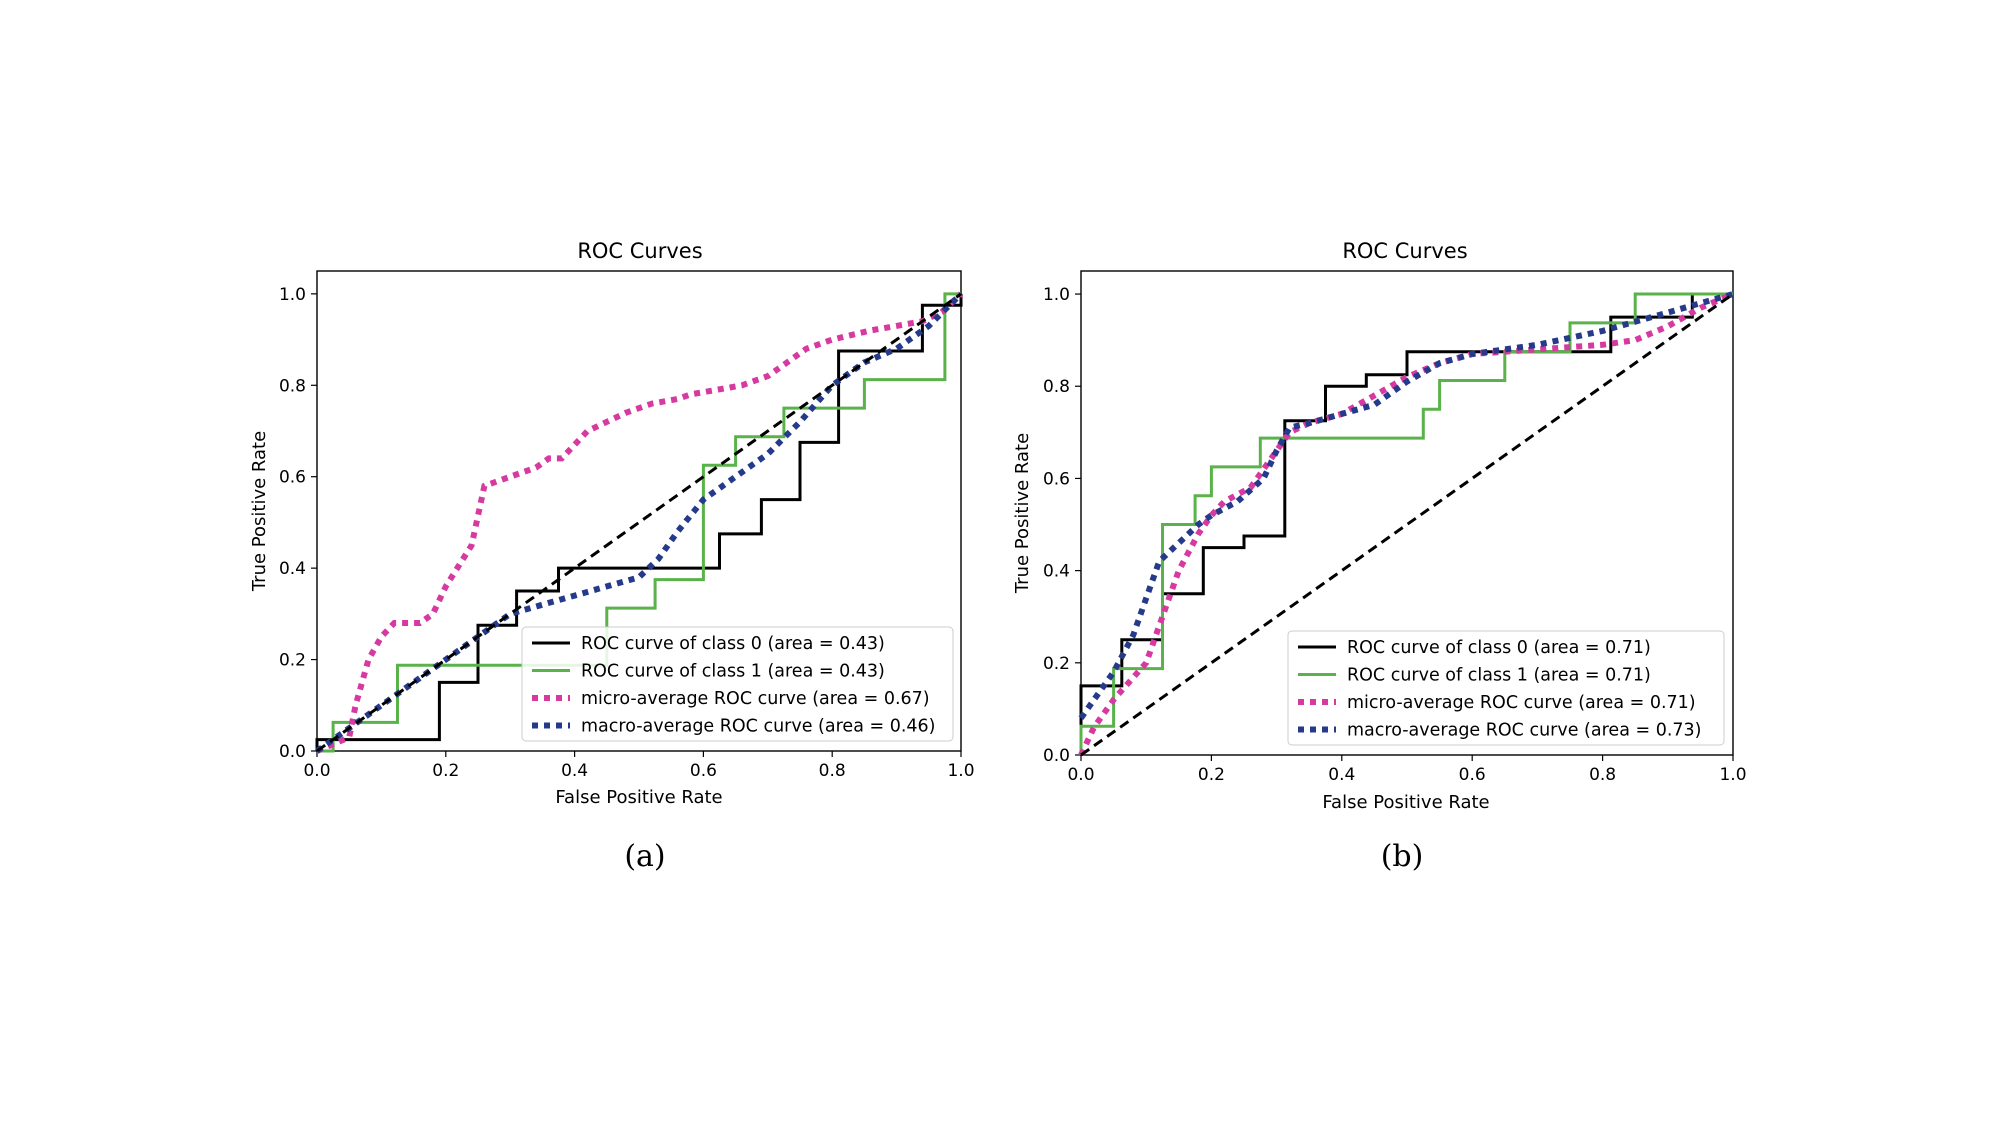 Image resolution: width=2000 pixels, height=1125 pixels. I want to click on legend-entry: macro-average ROC curve (area = 0.46), so click(758, 727).